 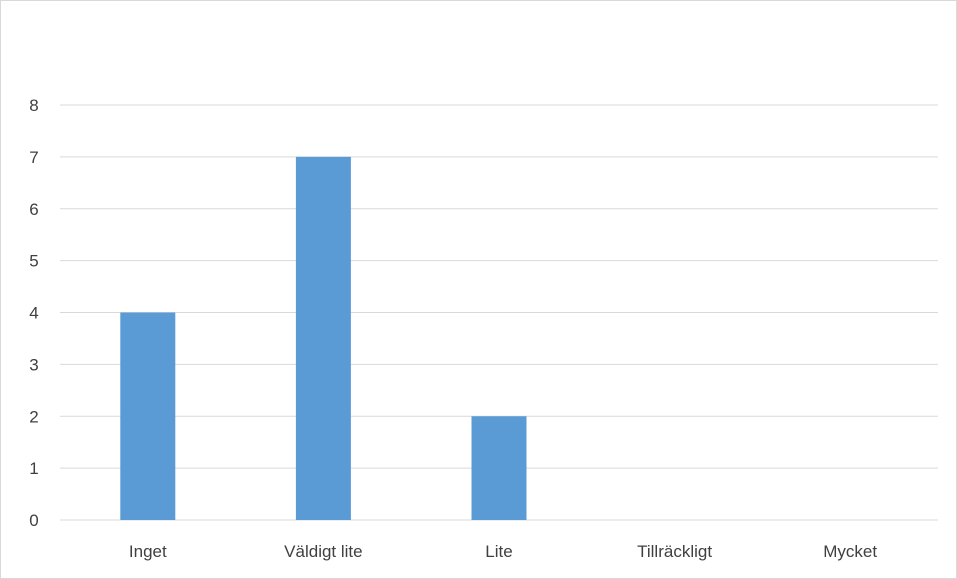 I want to click on y-tick-label: 2, so click(x=33, y=416).